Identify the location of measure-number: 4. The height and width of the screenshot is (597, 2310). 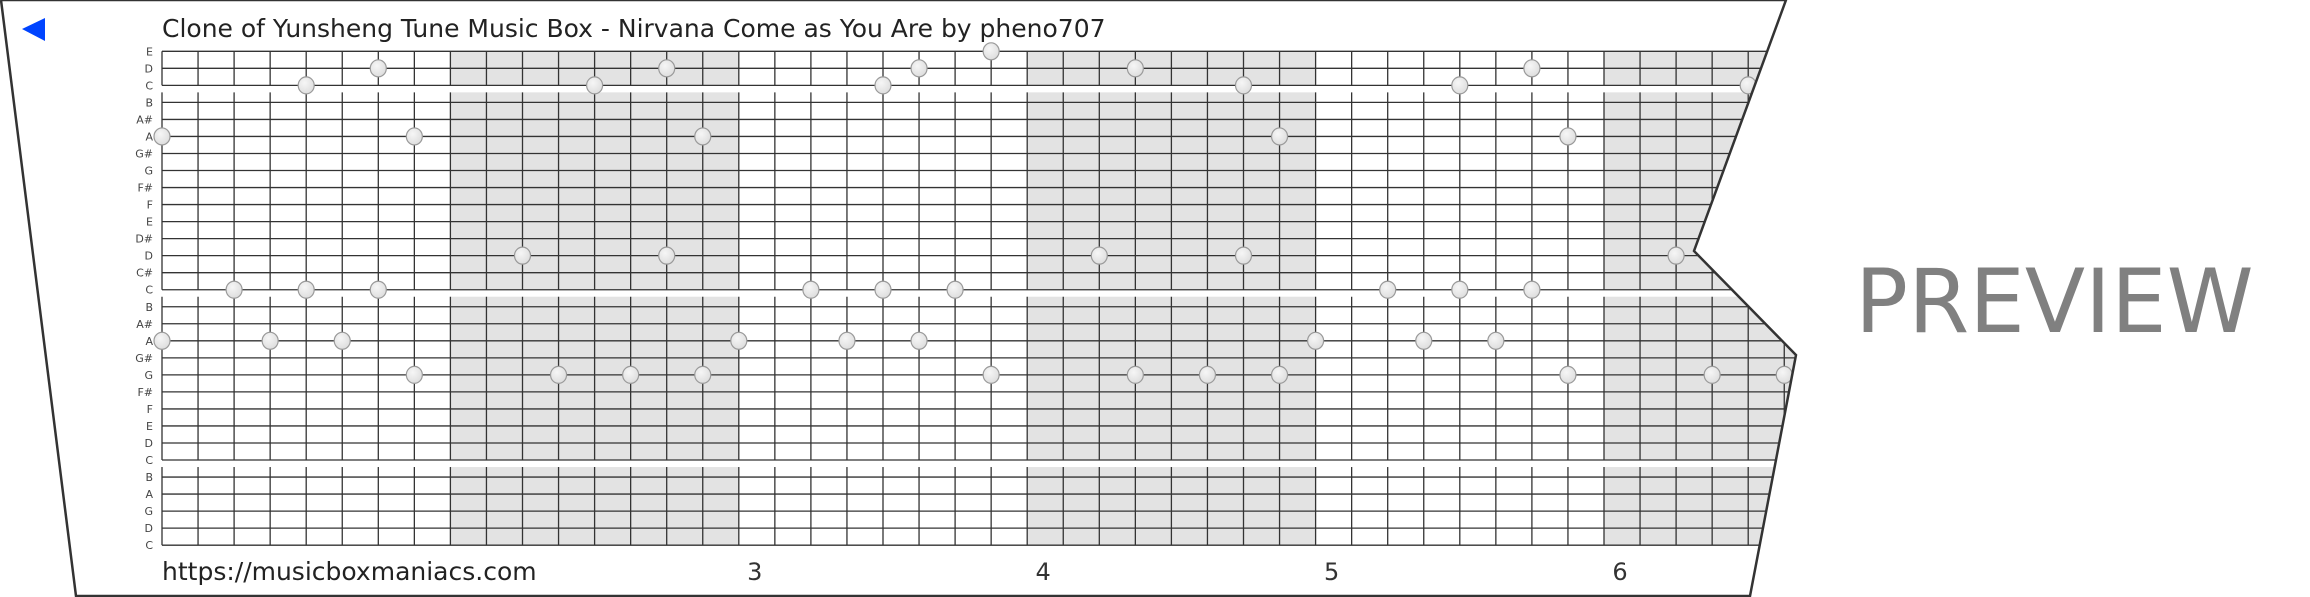
(1043, 572).